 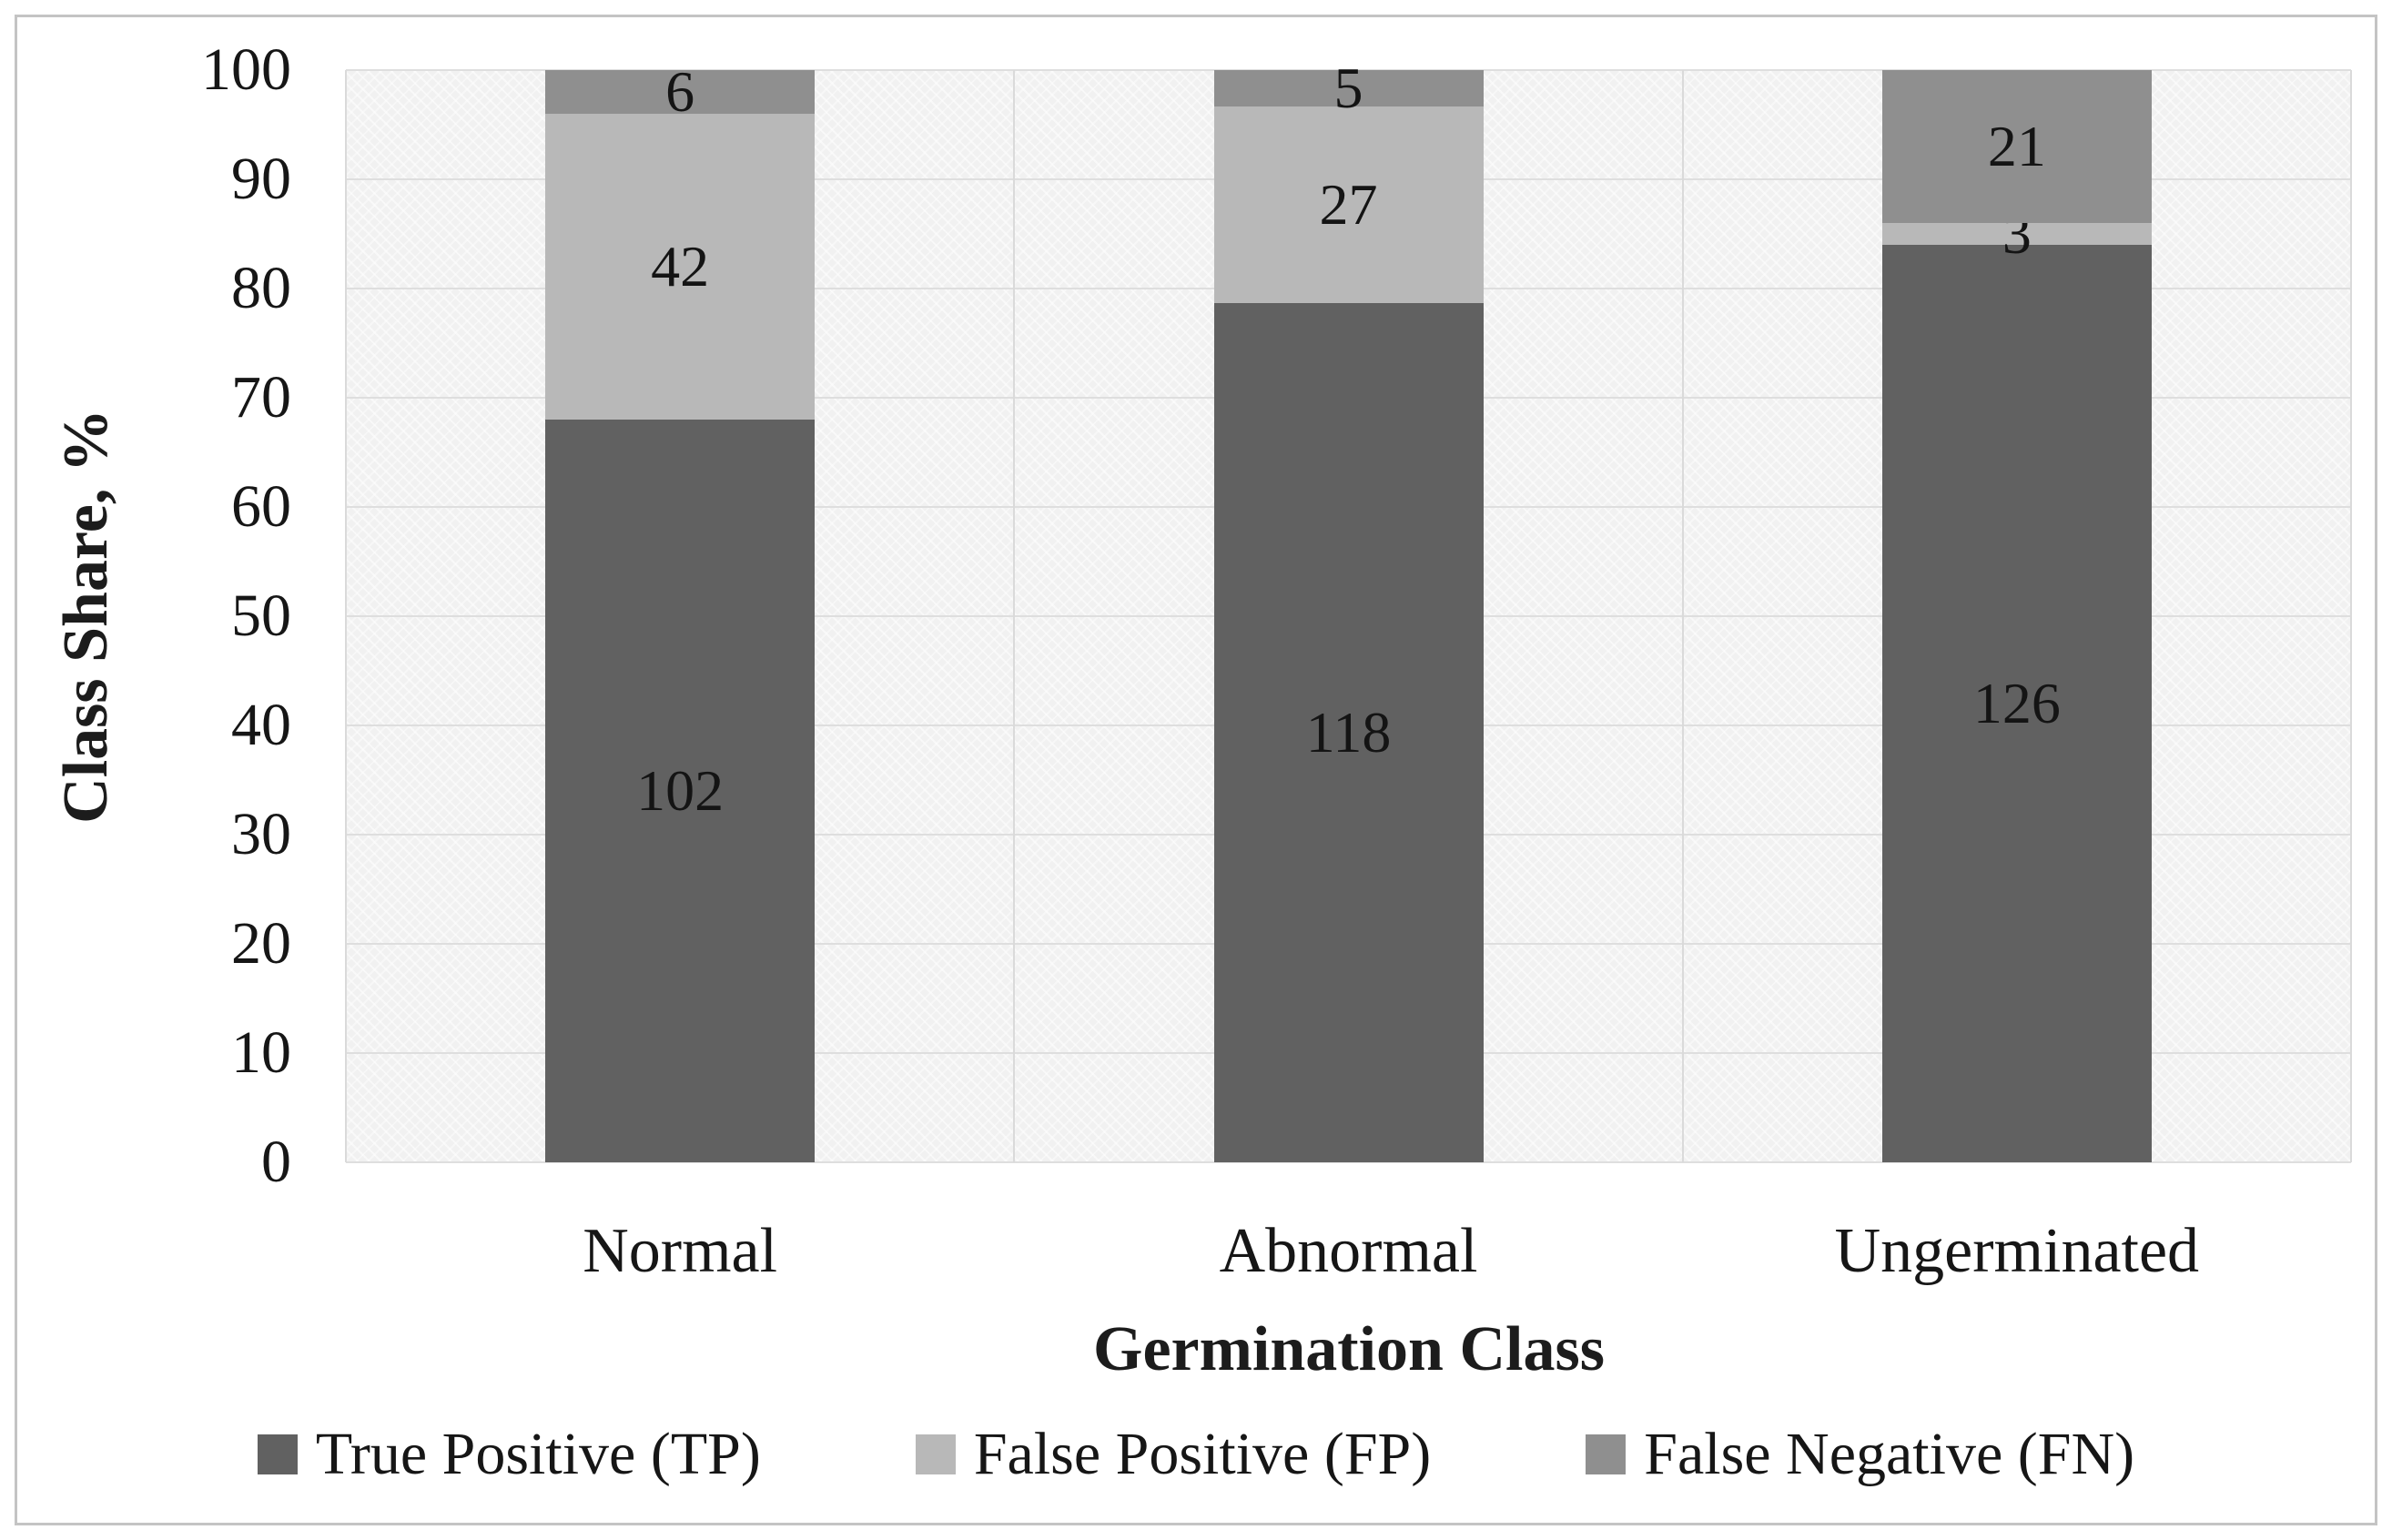 I want to click on bar-value-label: 118, so click(x=1348, y=732).